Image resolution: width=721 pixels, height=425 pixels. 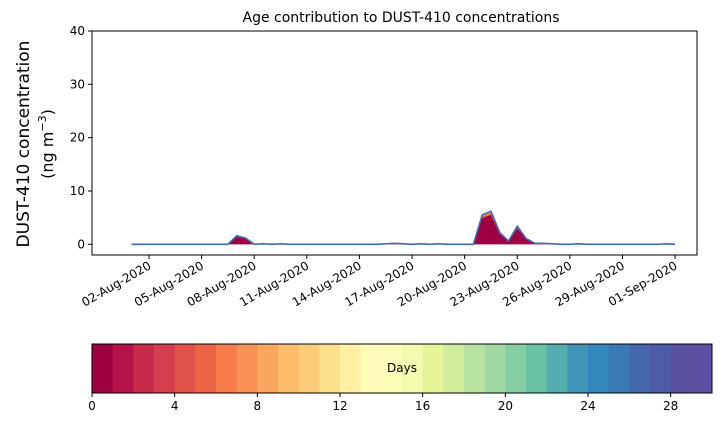 I want to click on colorbar-tick-label: 0, so click(x=92, y=406).